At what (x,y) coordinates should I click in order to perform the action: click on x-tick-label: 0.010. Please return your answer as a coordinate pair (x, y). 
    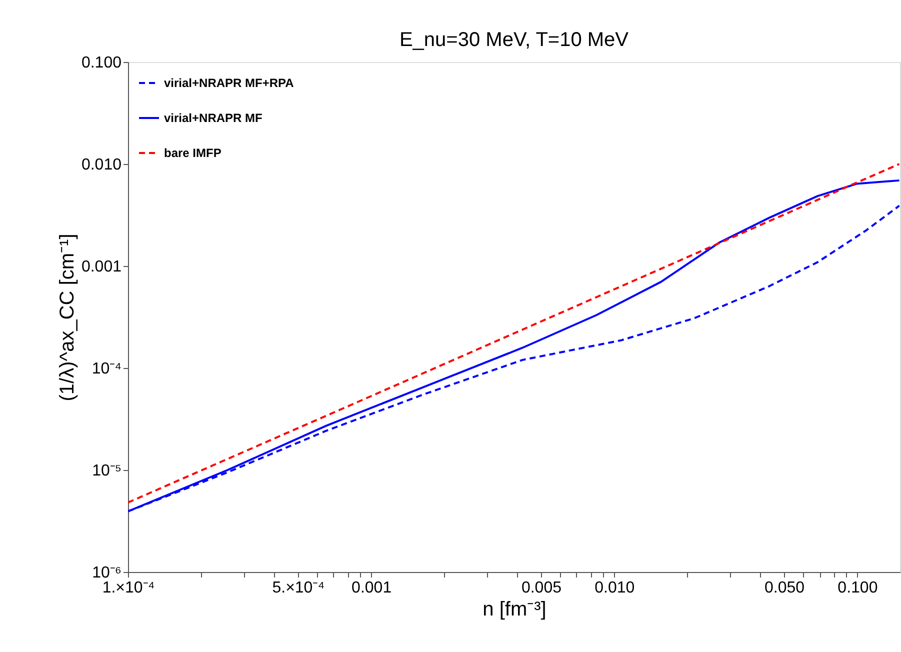
    Looking at the image, I should click on (614, 588).